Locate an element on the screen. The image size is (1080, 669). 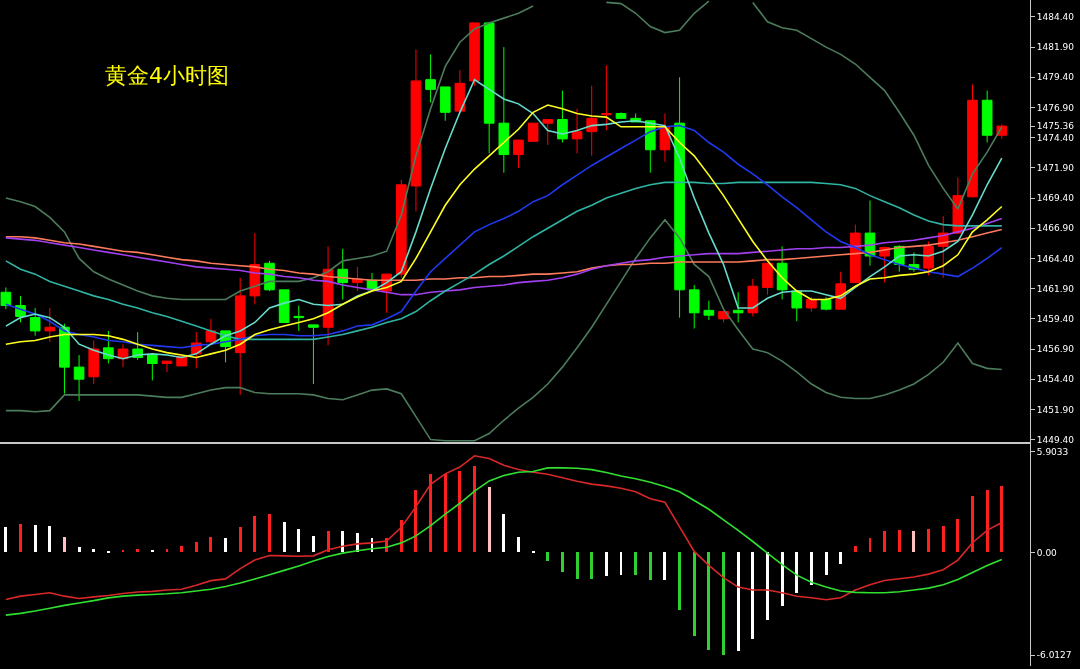
y-tick-label: 1475.36 is located at coordinates (1055, 126).